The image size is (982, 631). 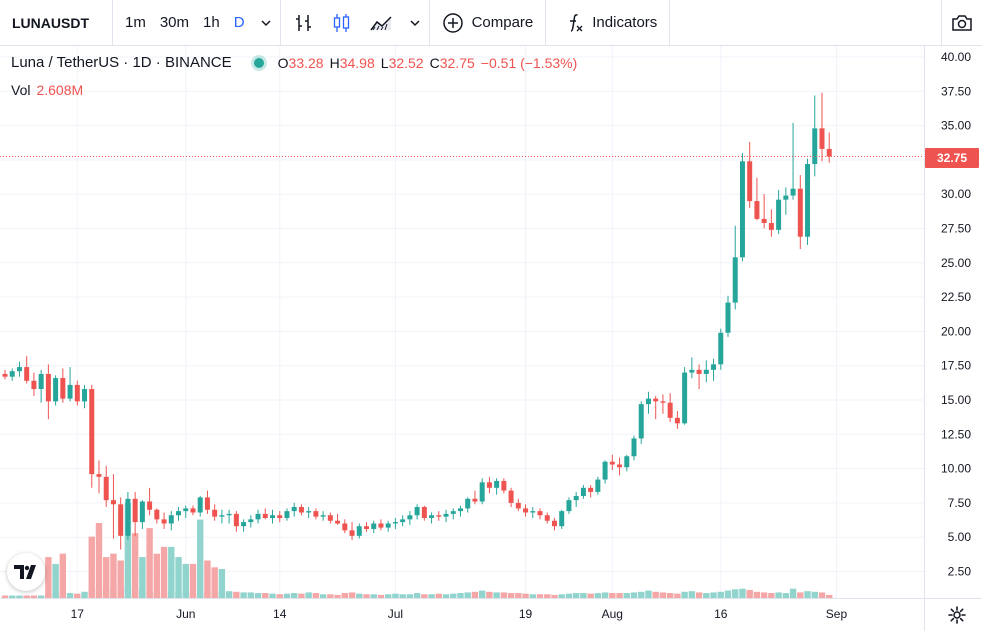 I want to click on bar-chart-type-button, so click(x=302, y=23).